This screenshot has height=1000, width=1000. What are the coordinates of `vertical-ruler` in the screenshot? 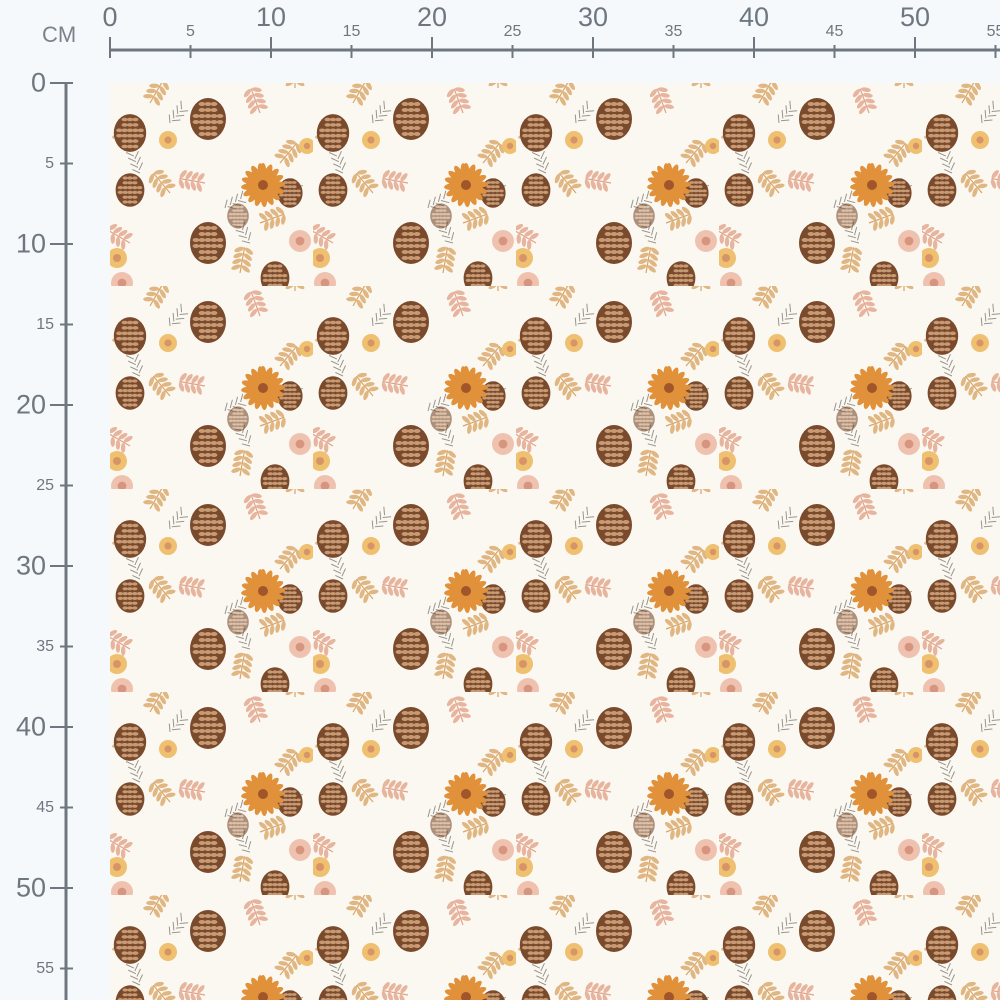 It's located at (61, 541).